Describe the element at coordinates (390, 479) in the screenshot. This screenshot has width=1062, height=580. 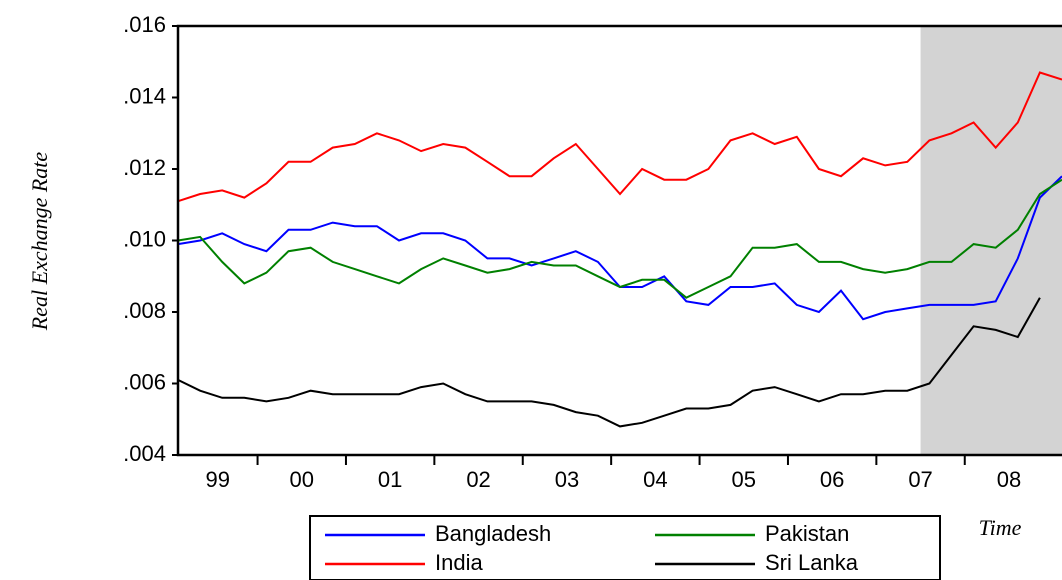
I see `x-tick-label: 01` at that location.